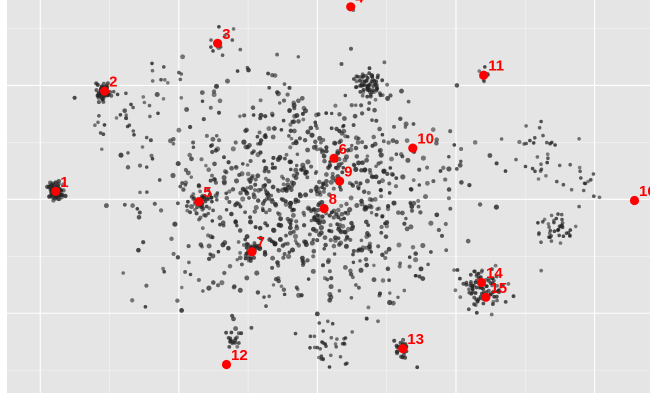  I want to click on highlight-label-3: 3, so click(226, 34).